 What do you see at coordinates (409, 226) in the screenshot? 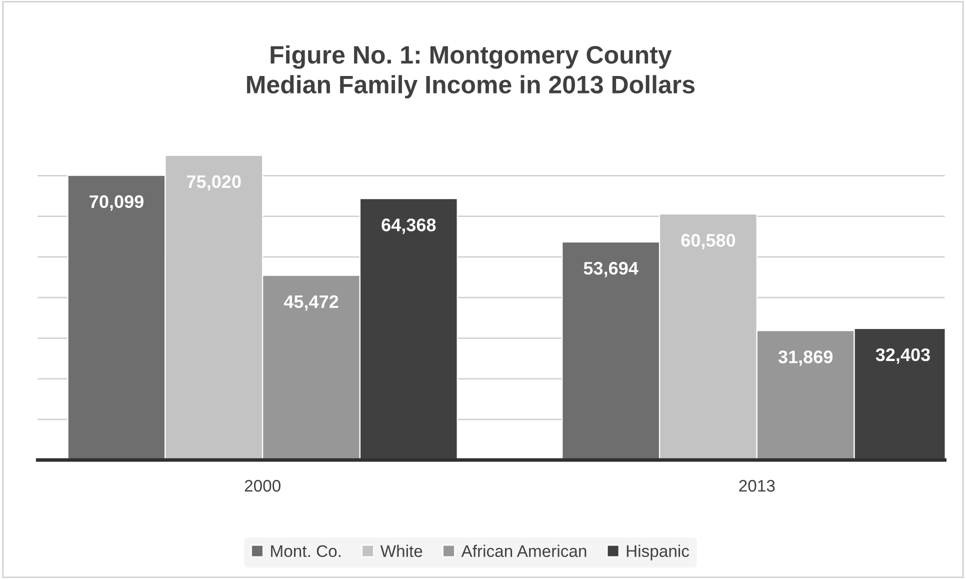
I see `data-label: 64,368` at bounding box center [409, 226].